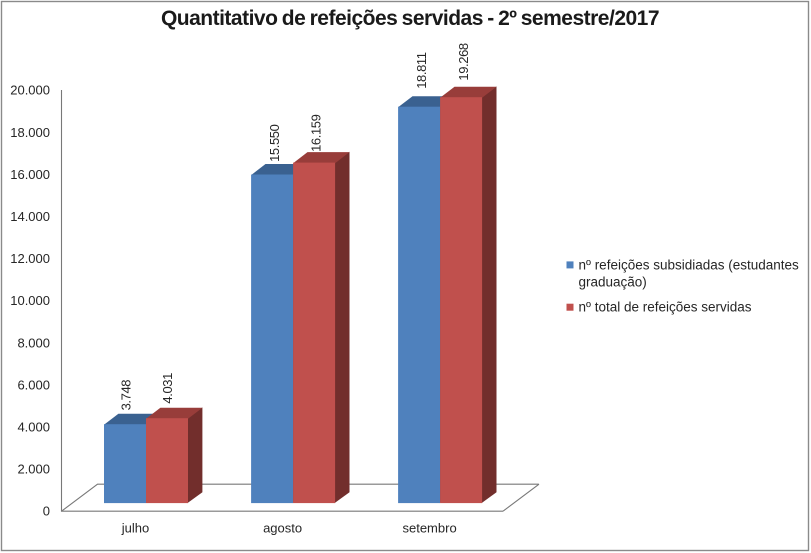  I want to click on svg-text: 16.000, so click(30, 174).